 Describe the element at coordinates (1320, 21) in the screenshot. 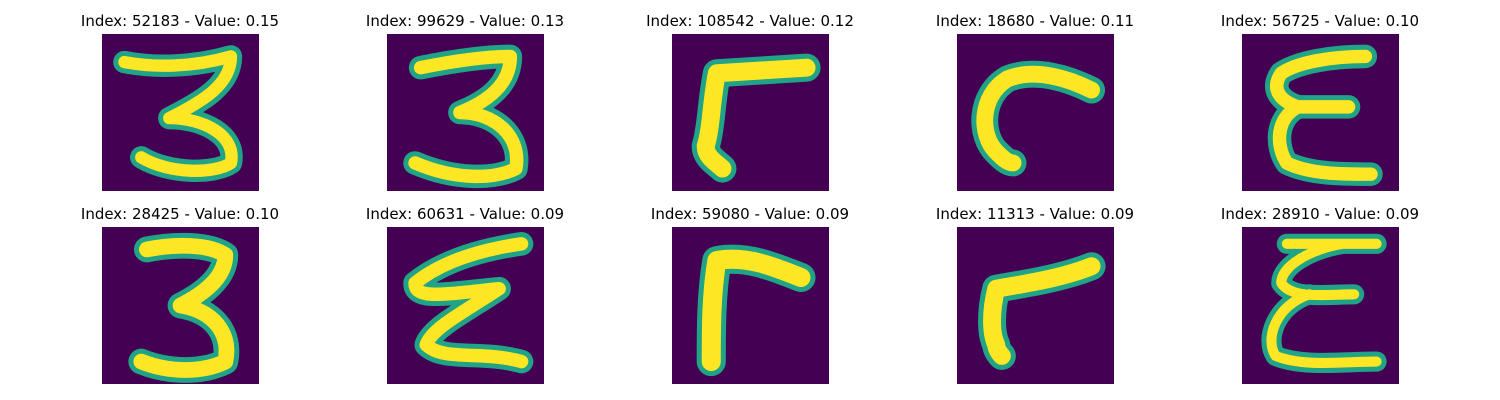

I see `panel-title: Index: 56725 - Value: 0.10` at that location.